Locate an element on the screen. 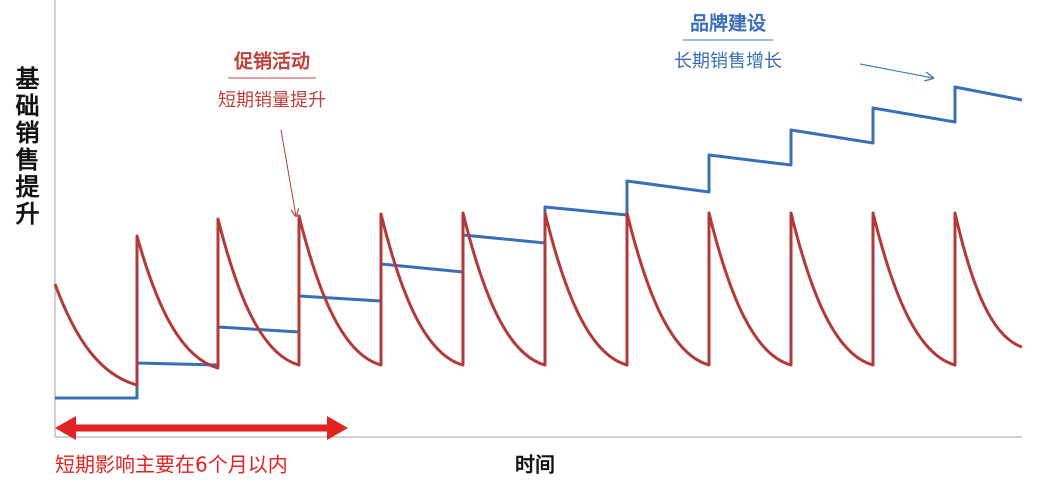 The image size is (1043, 500). y-axis-label: 基础销售提升 is located at coordinates (25, 147).